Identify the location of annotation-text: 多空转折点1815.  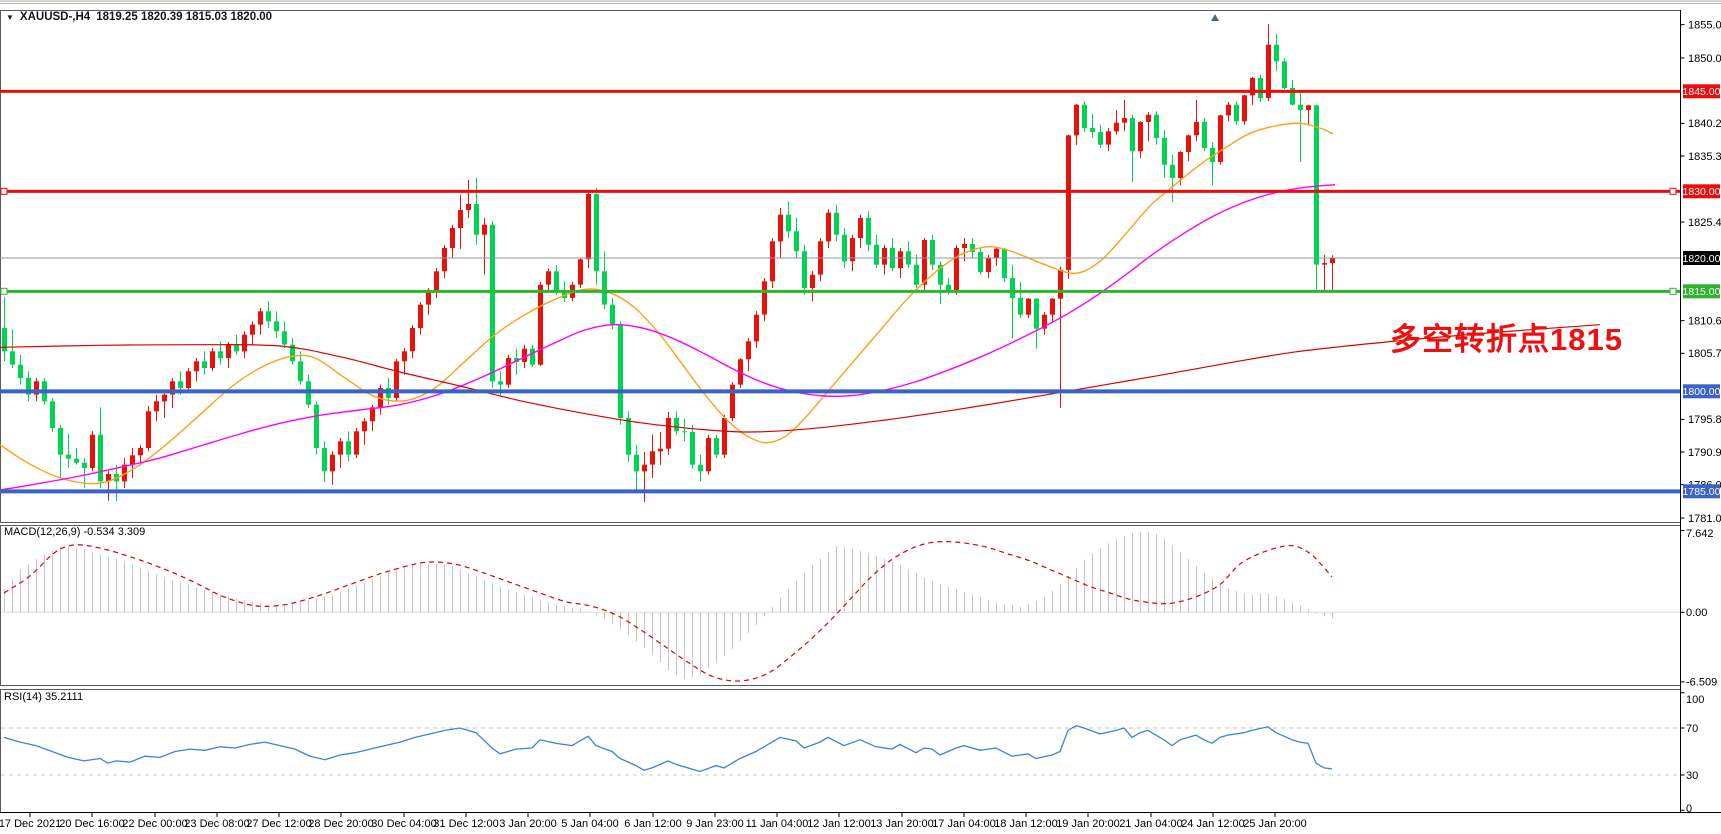
(1506, 336).